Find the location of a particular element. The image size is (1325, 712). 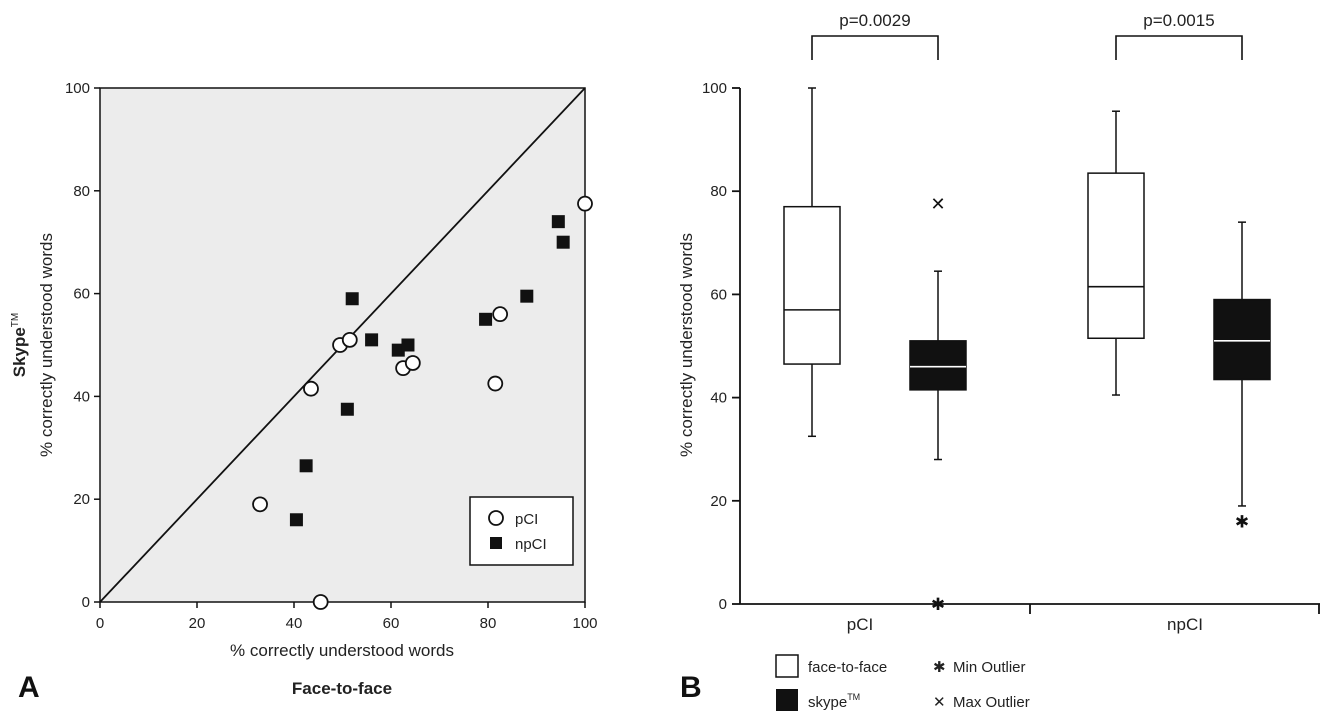

significance-pci: p=0.0029 is located at coordinates (875, 35).